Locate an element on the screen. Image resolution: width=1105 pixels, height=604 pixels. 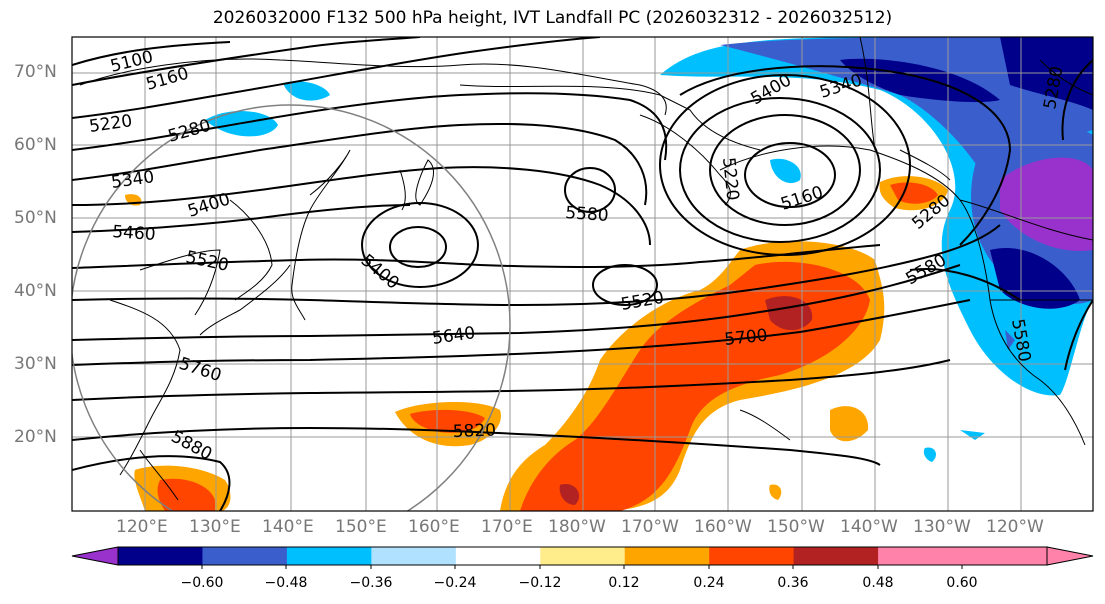
colorbar-min-extend is located at coordinates (95, 556).